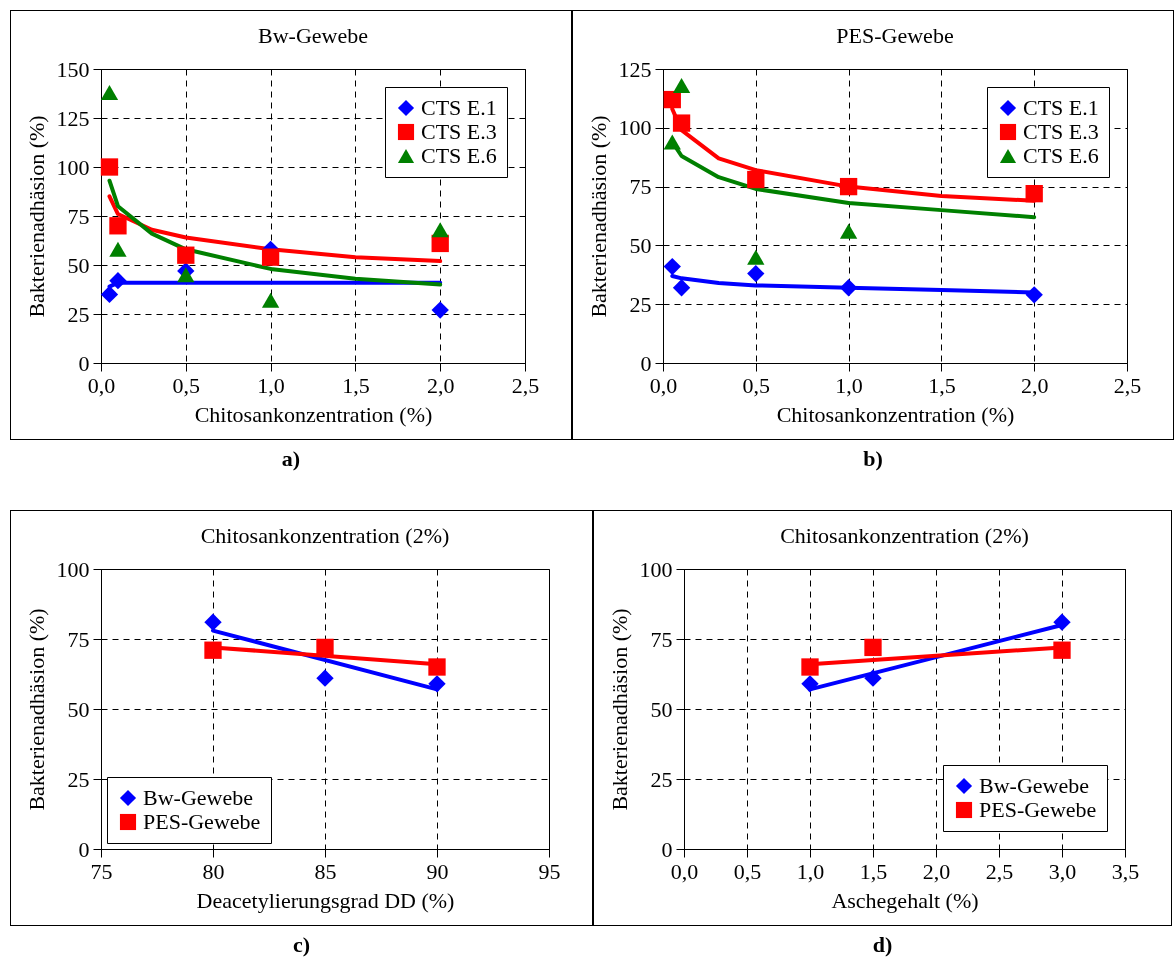  Describe the element at coordinates (905, 900) in the screenshot. I see `x-axis-title: Aschegehalt (%)` at that location.